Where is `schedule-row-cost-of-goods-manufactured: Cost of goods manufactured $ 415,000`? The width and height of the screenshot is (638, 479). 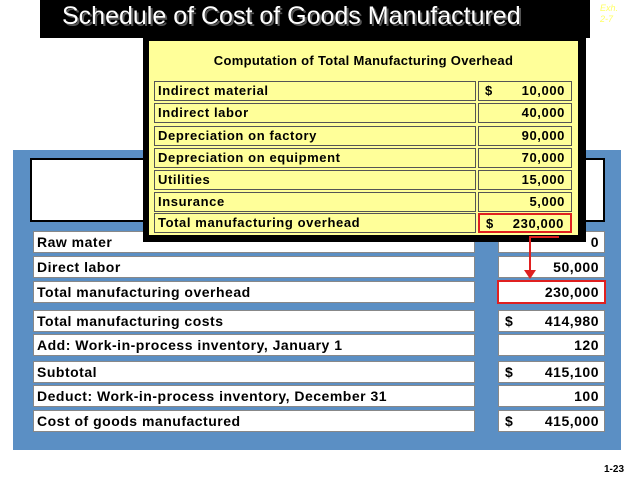
schedule-row-cost-of-goods-manufactured: Cost of goods manufactured $ 415,000 is located at coordinates (319, 421).